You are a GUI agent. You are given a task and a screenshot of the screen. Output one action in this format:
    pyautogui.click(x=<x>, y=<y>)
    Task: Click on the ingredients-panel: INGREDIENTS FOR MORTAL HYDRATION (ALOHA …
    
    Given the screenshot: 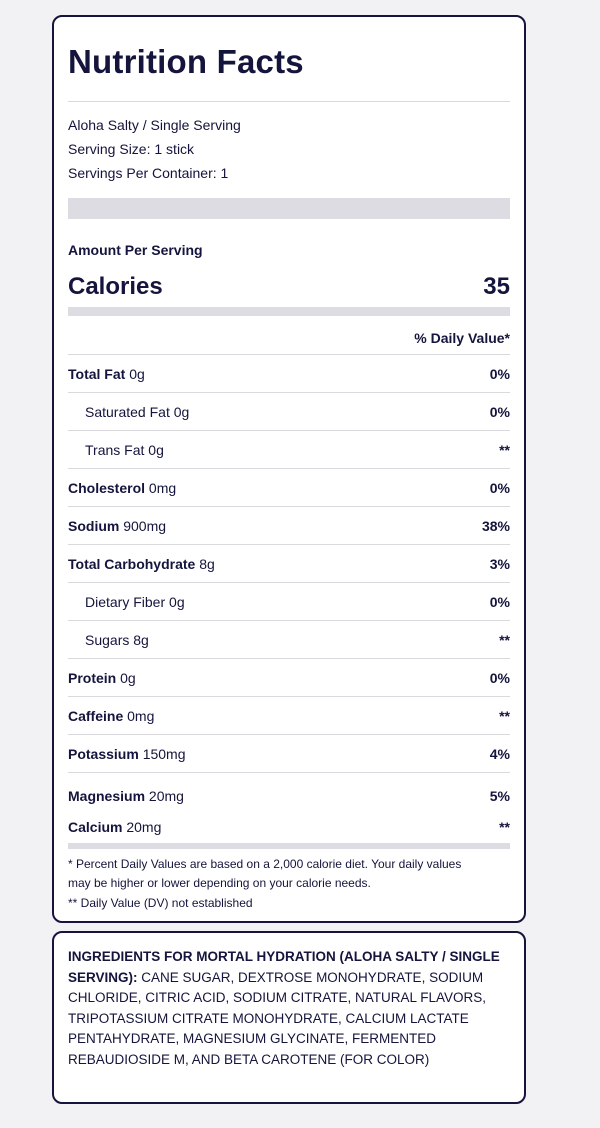 What is the action you would take?
    pyautogui.click(x=289, y=1017)
    